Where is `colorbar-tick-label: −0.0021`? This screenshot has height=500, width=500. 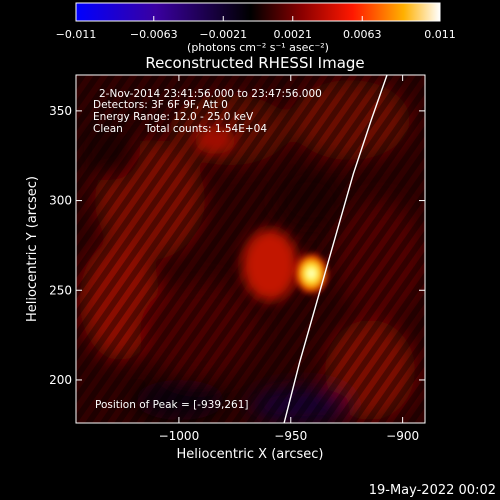
colorbar-tick-label: −0.0021 is located at coordinates (223, 34).